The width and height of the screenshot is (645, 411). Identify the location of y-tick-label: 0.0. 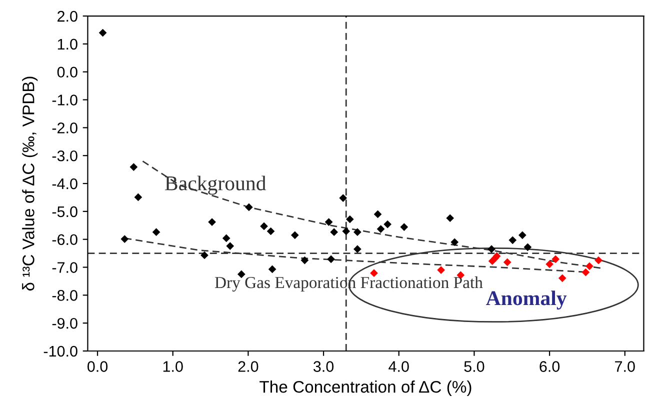
(67, 72).